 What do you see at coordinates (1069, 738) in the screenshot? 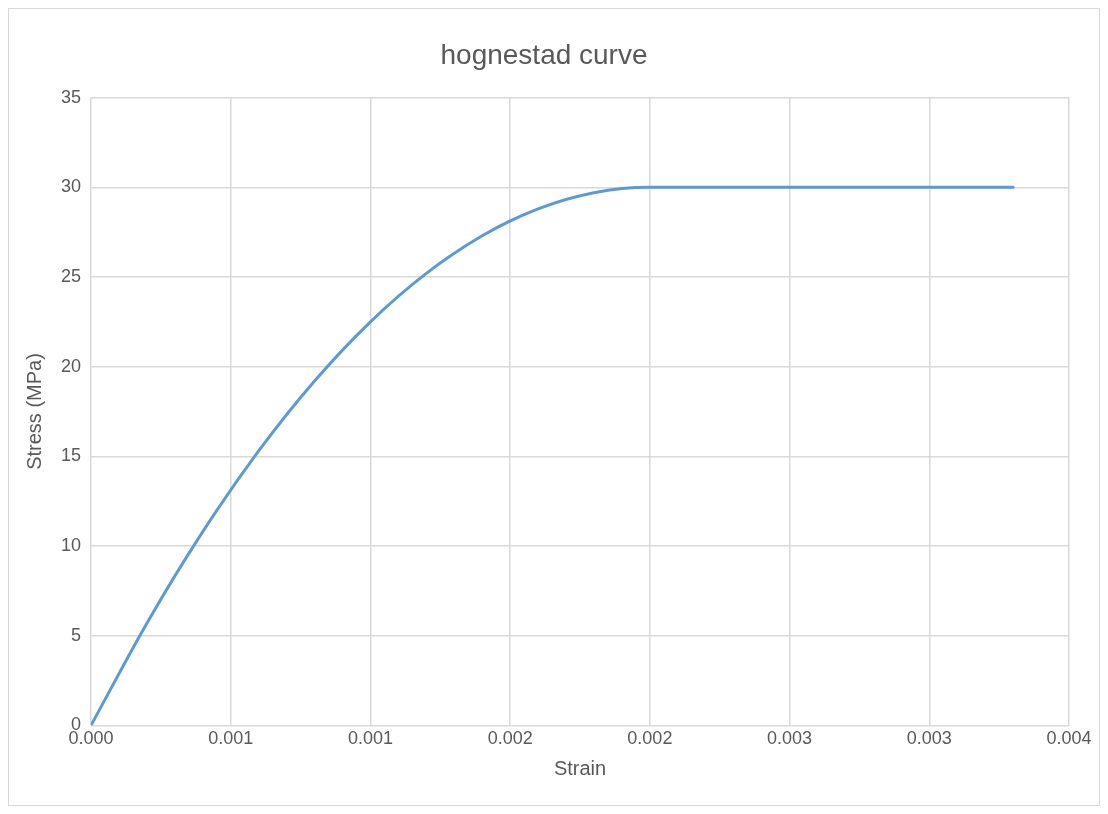
I see `x-tick-label: 0.004` at bounding box center [1069, 738].